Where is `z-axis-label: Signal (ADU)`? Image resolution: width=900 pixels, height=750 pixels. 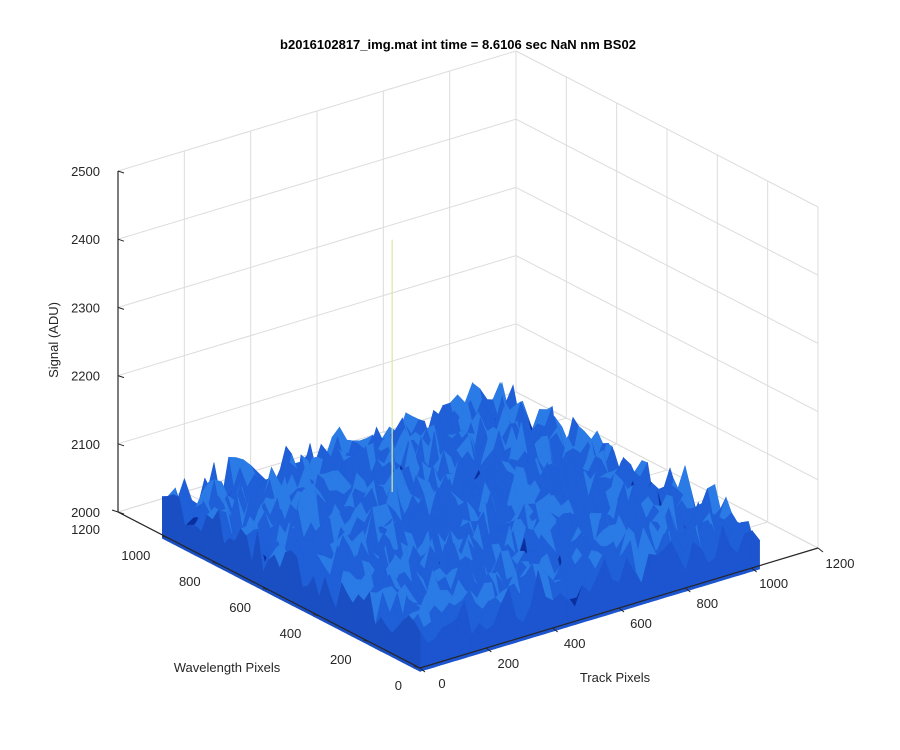
z-axis-label: Signal (ADU) is located at coordinates (53, 340).